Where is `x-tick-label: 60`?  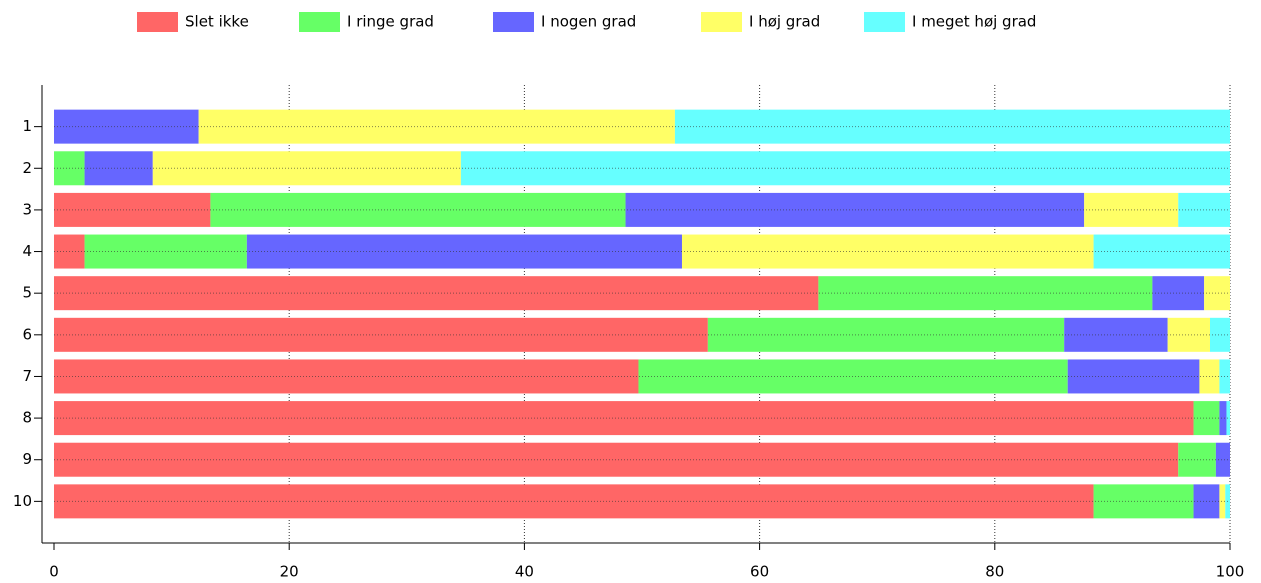 x-tick-label: 60 is located at coordinates (759, 572).